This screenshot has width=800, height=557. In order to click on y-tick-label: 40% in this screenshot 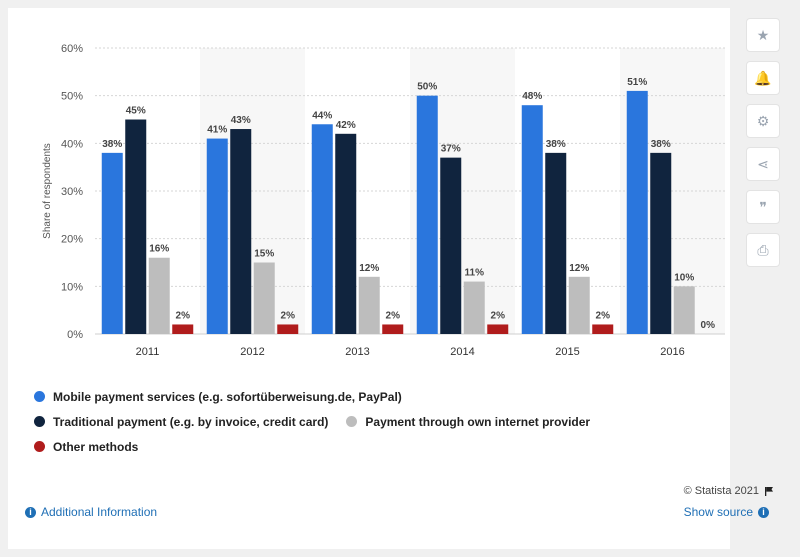, I will do `click(72, 144)`.